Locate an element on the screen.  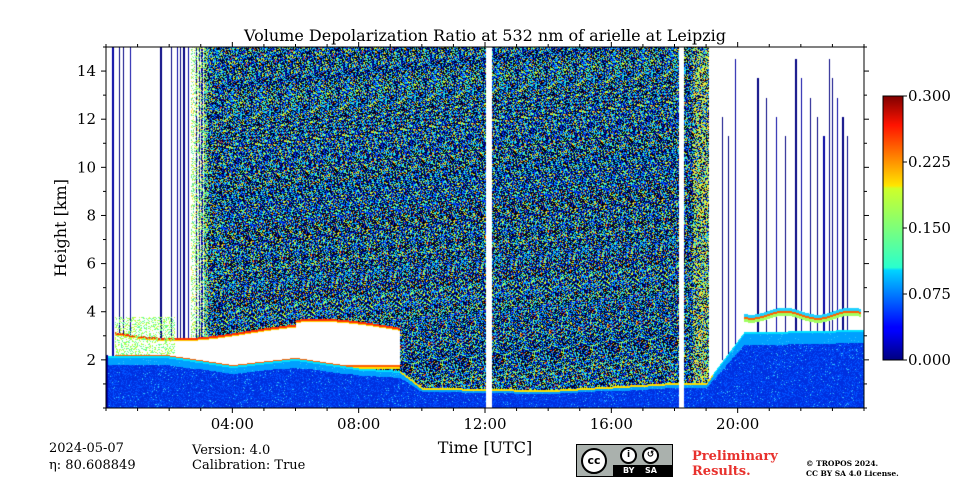
by-person-icon: i is located at coordinates (628, 455).